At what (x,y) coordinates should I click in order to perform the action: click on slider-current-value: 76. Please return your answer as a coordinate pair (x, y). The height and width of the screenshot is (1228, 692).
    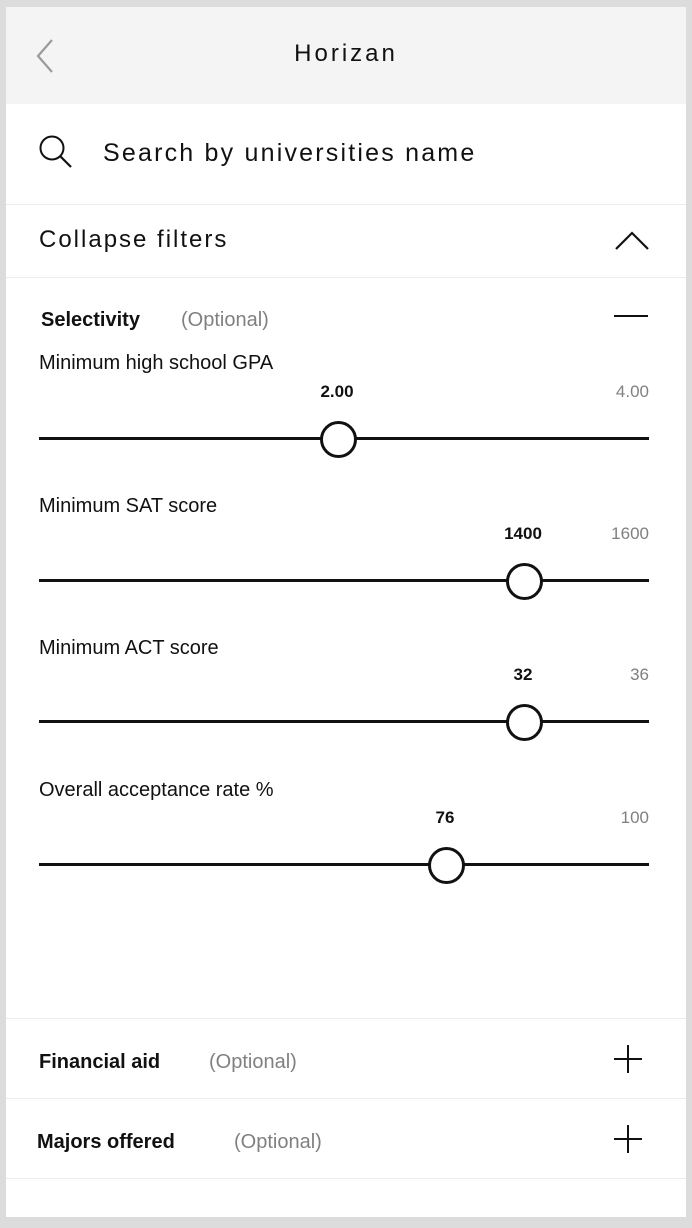
    Looking at the image, I should click on (445, 817).